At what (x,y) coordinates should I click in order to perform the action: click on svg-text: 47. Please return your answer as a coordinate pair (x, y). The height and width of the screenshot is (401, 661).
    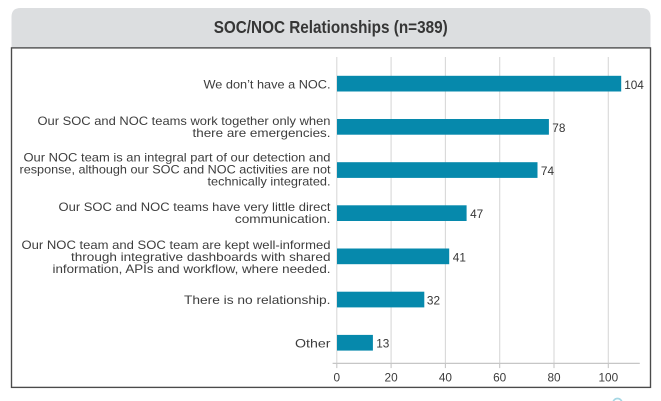
    Looking at the image, I should click on (476, 214).